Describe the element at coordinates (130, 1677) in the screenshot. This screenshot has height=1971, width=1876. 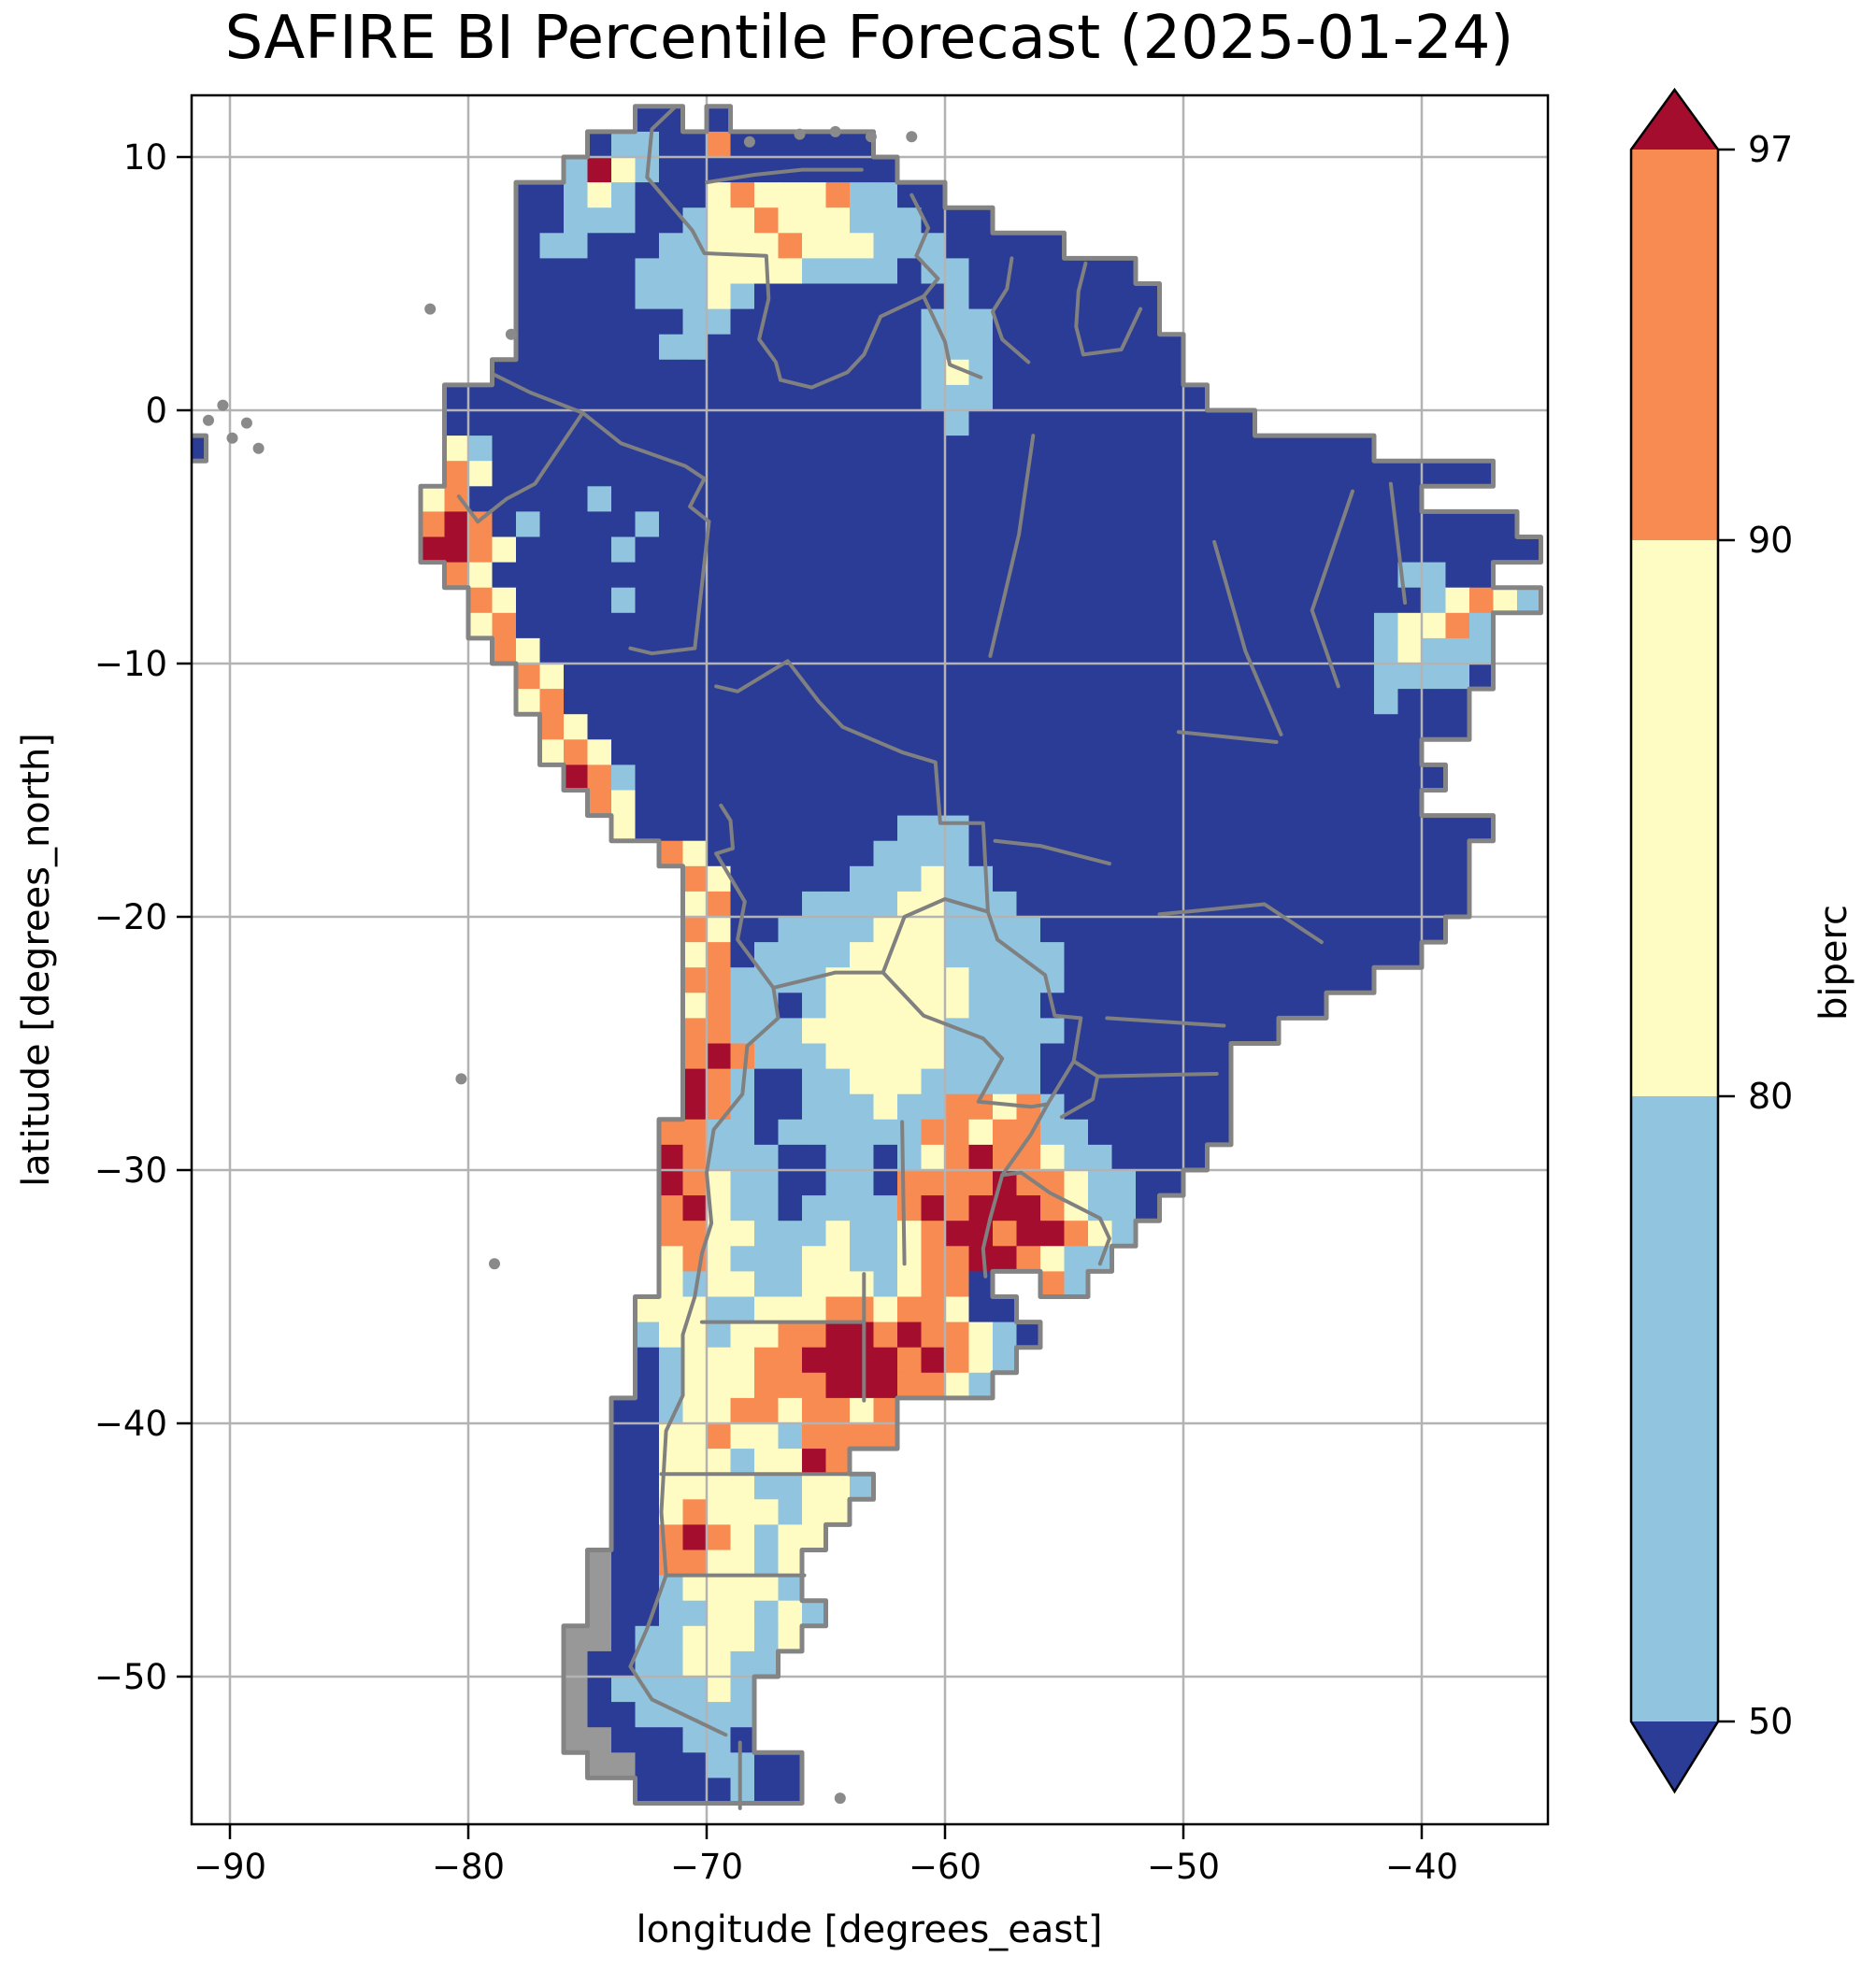
I see `y-tick-label: −50` at that location.